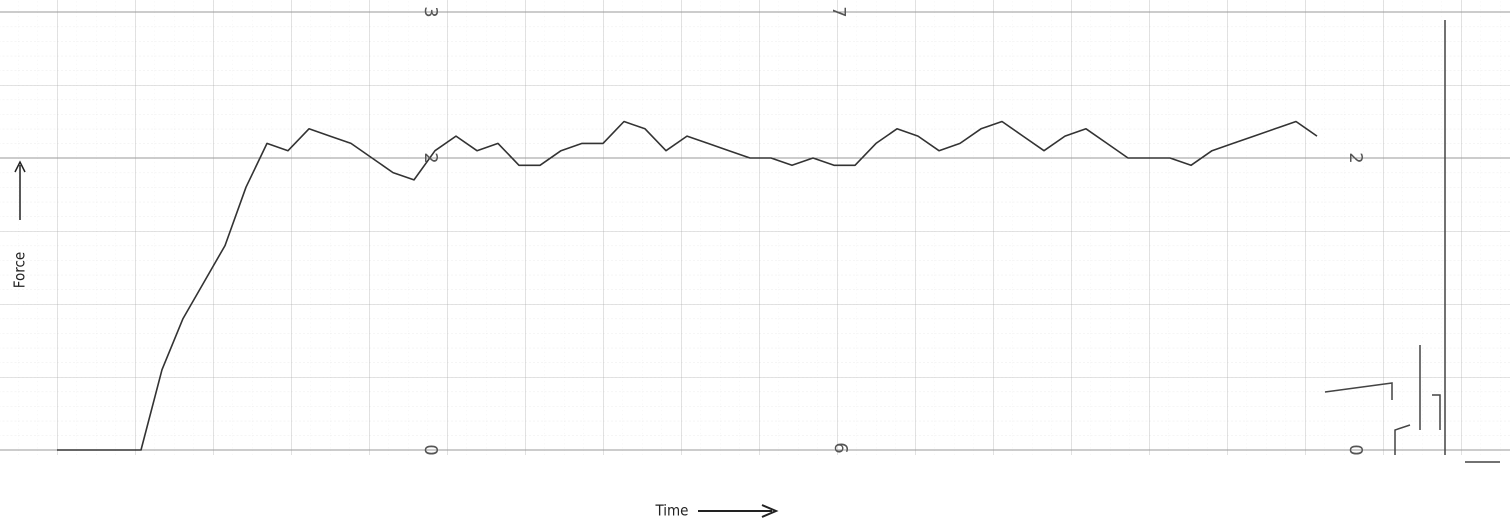 The width and height of the screenshot is (1510, 525). I want to click on pen-marks, so click(1412, 241).